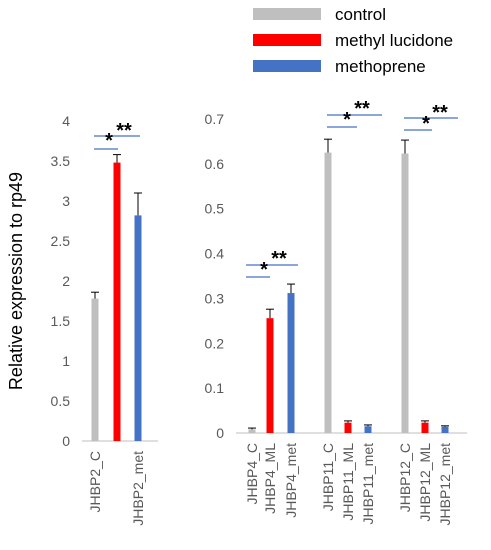  I want to click on x-tick-label-jhbp12-ml: JHBP12_ML, so click(425, 482).